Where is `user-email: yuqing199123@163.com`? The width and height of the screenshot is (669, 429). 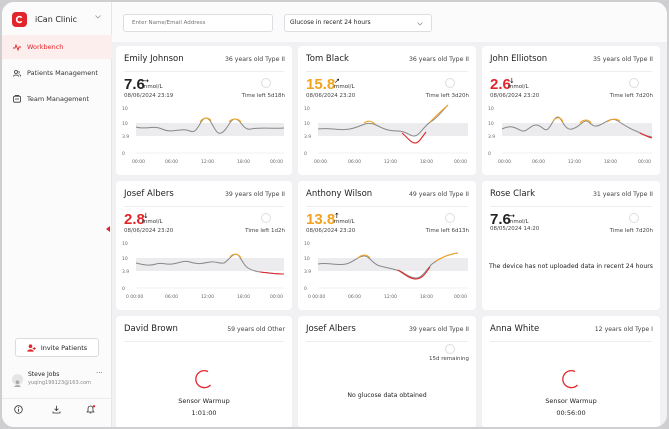
user-email: yuqing199123@163.com is located at coordinates (59, 383).